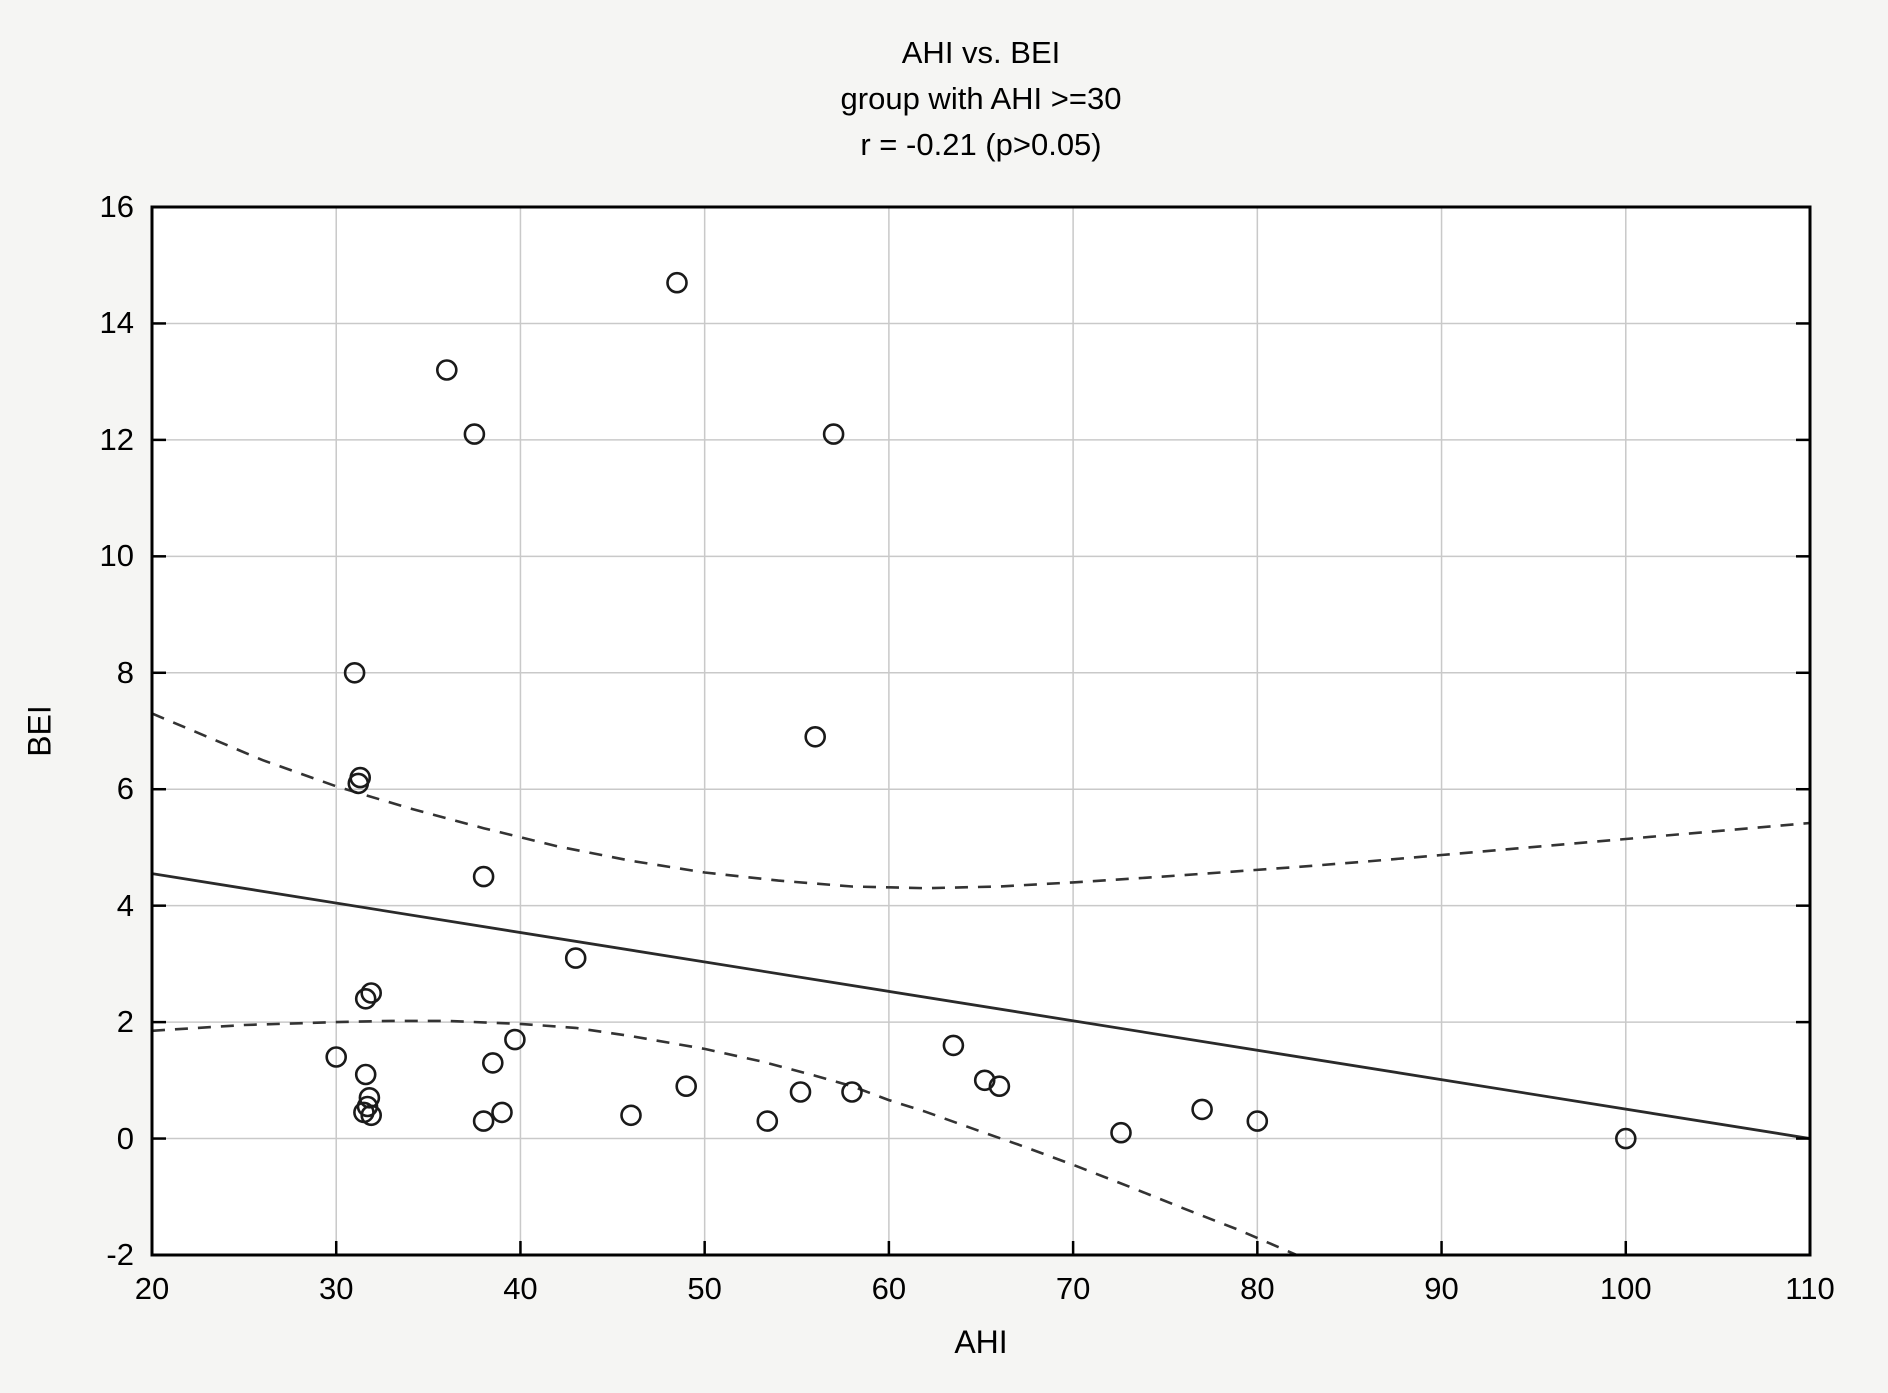 This screenshot has height=1393, width=1888. What do you see at coordinates (116, 323) in the screenshot?
I see `y-tick-label: 14` at bounding box center [116, 323].